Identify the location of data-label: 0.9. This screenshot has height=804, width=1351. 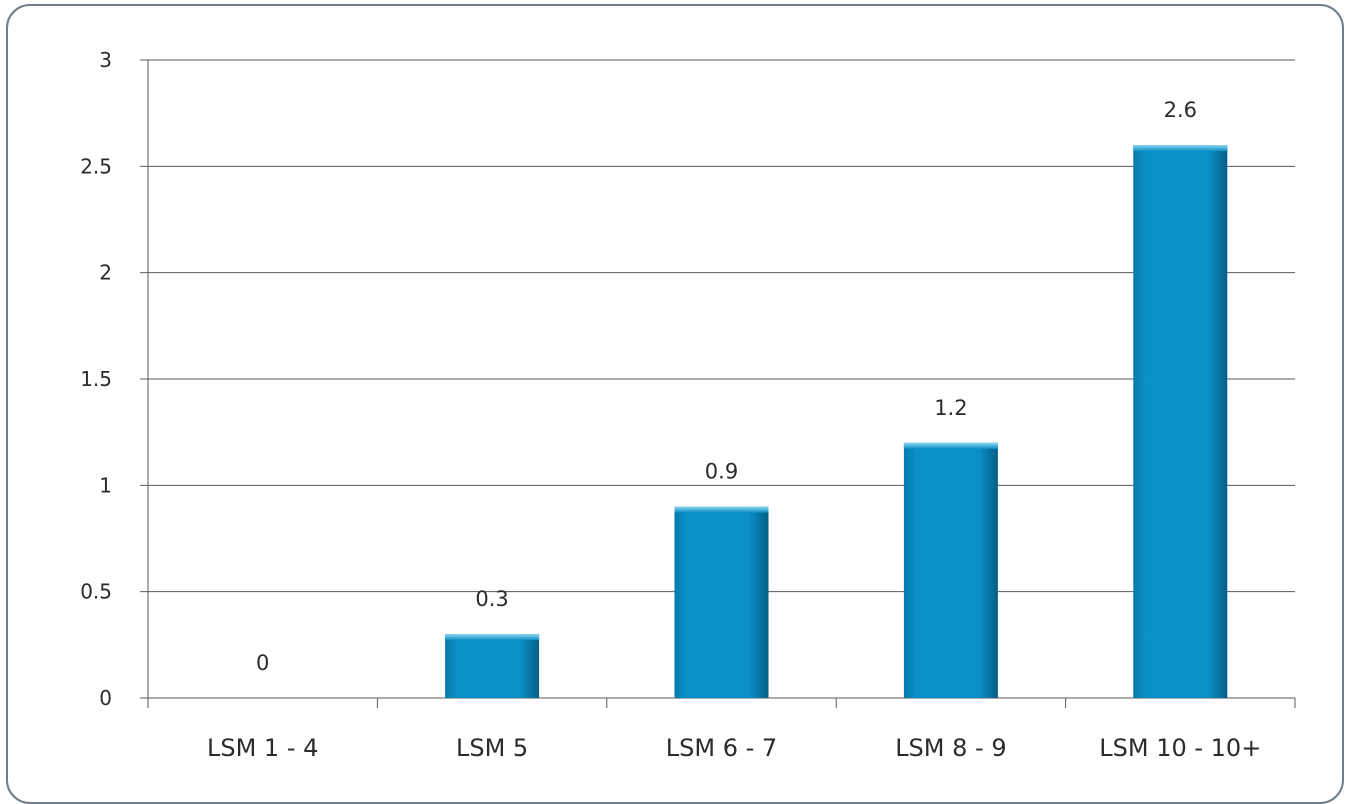
(721, 472).